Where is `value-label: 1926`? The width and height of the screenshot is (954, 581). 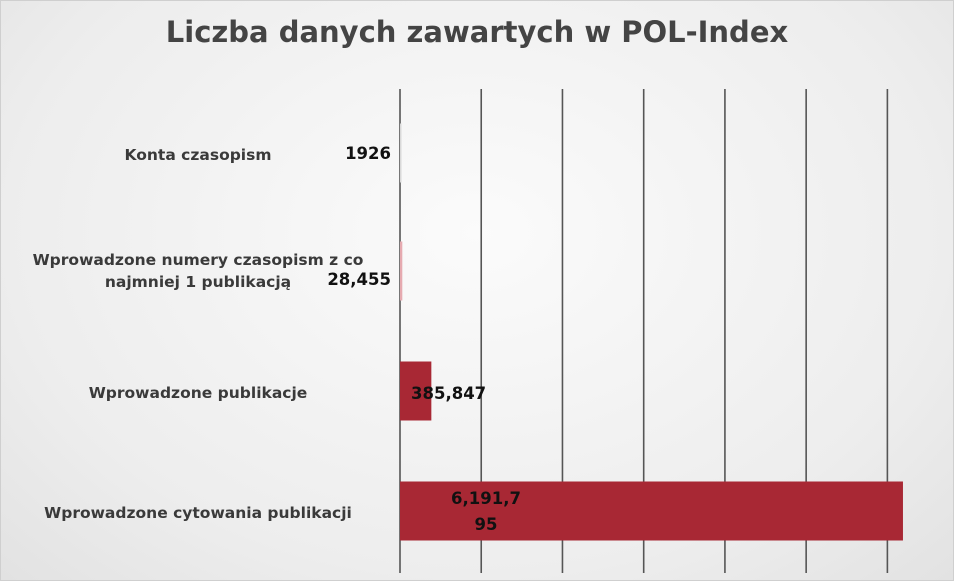
value-label: 1926 is located at coordinates (368, 153).